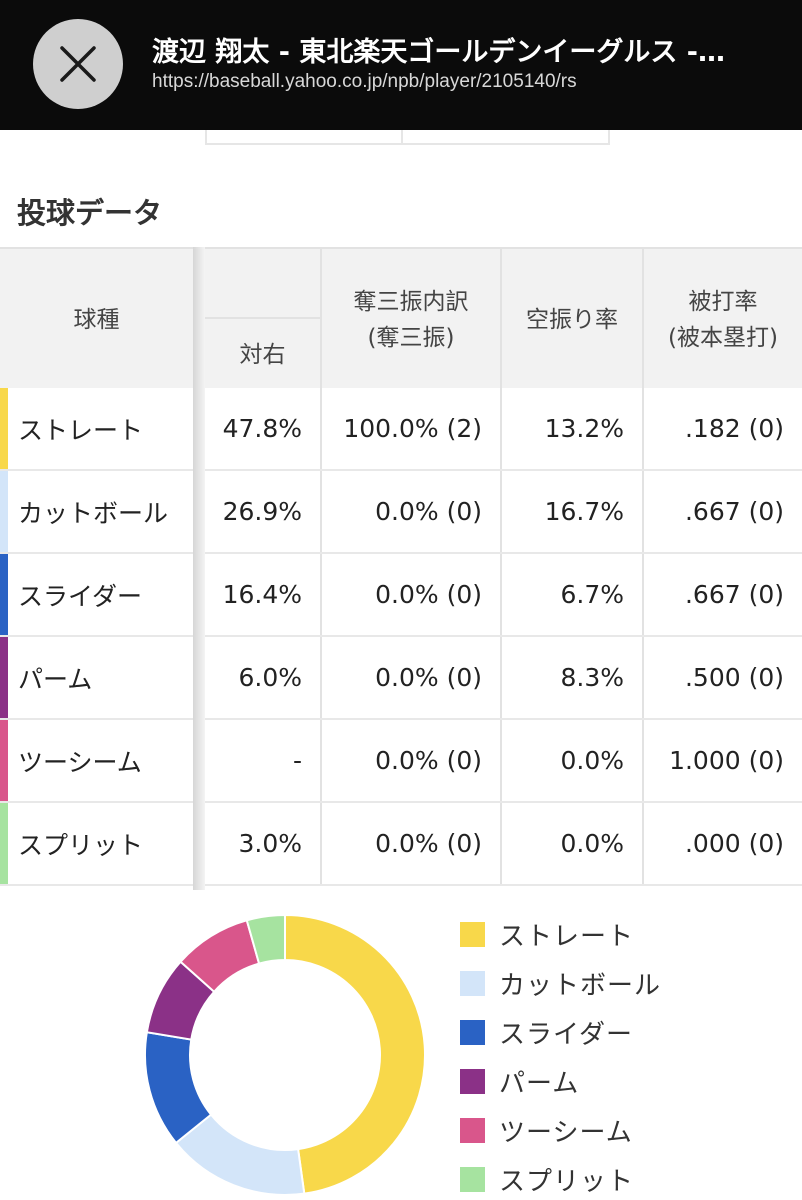 The width and height of the screenshot is (802, 1200). I want to click on whiff-rate-value: 13.2%, so click(584, 428).